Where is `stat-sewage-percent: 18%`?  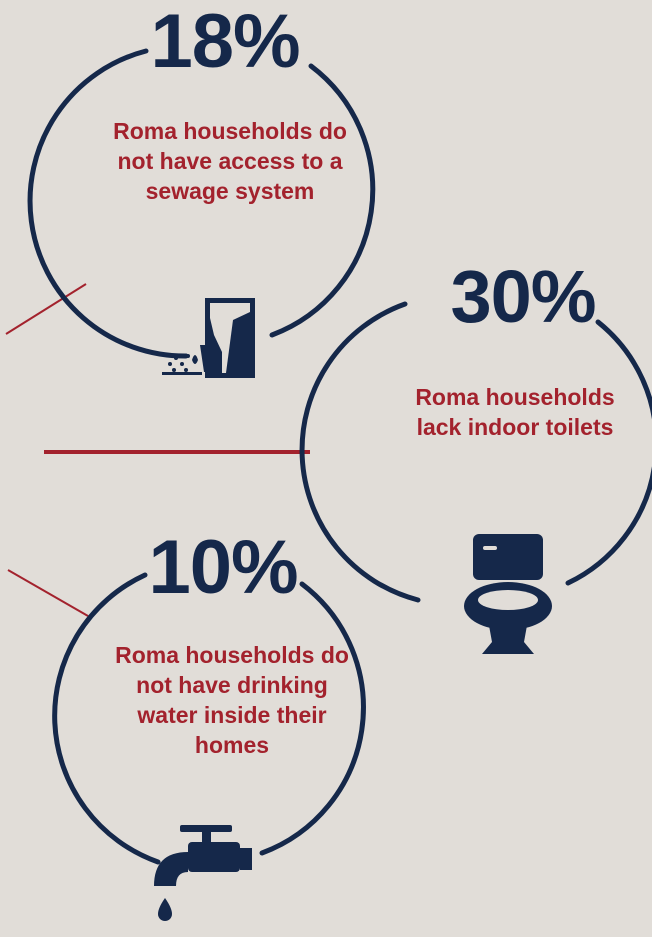 stat-sewage-percent: 18% is located at coordinates (225, 42).